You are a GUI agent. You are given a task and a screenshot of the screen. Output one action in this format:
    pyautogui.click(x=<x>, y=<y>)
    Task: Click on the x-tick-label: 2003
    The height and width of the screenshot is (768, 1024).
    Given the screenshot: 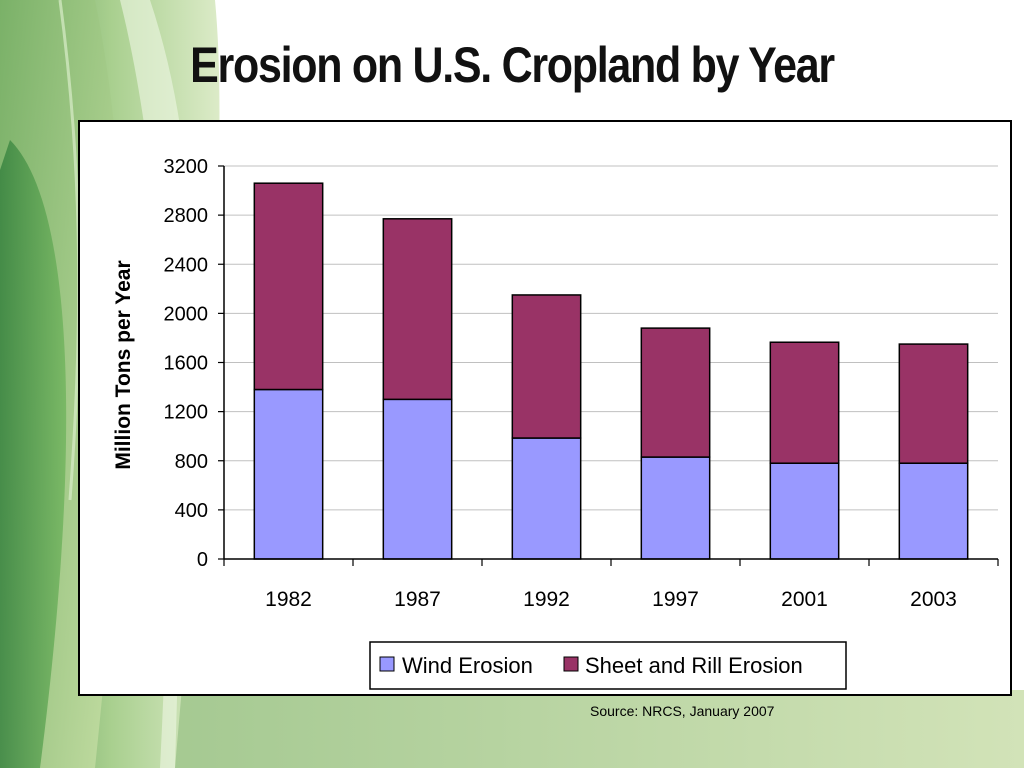 What is the action you would take?
    pyautogui.click(x=933, y=599)
    